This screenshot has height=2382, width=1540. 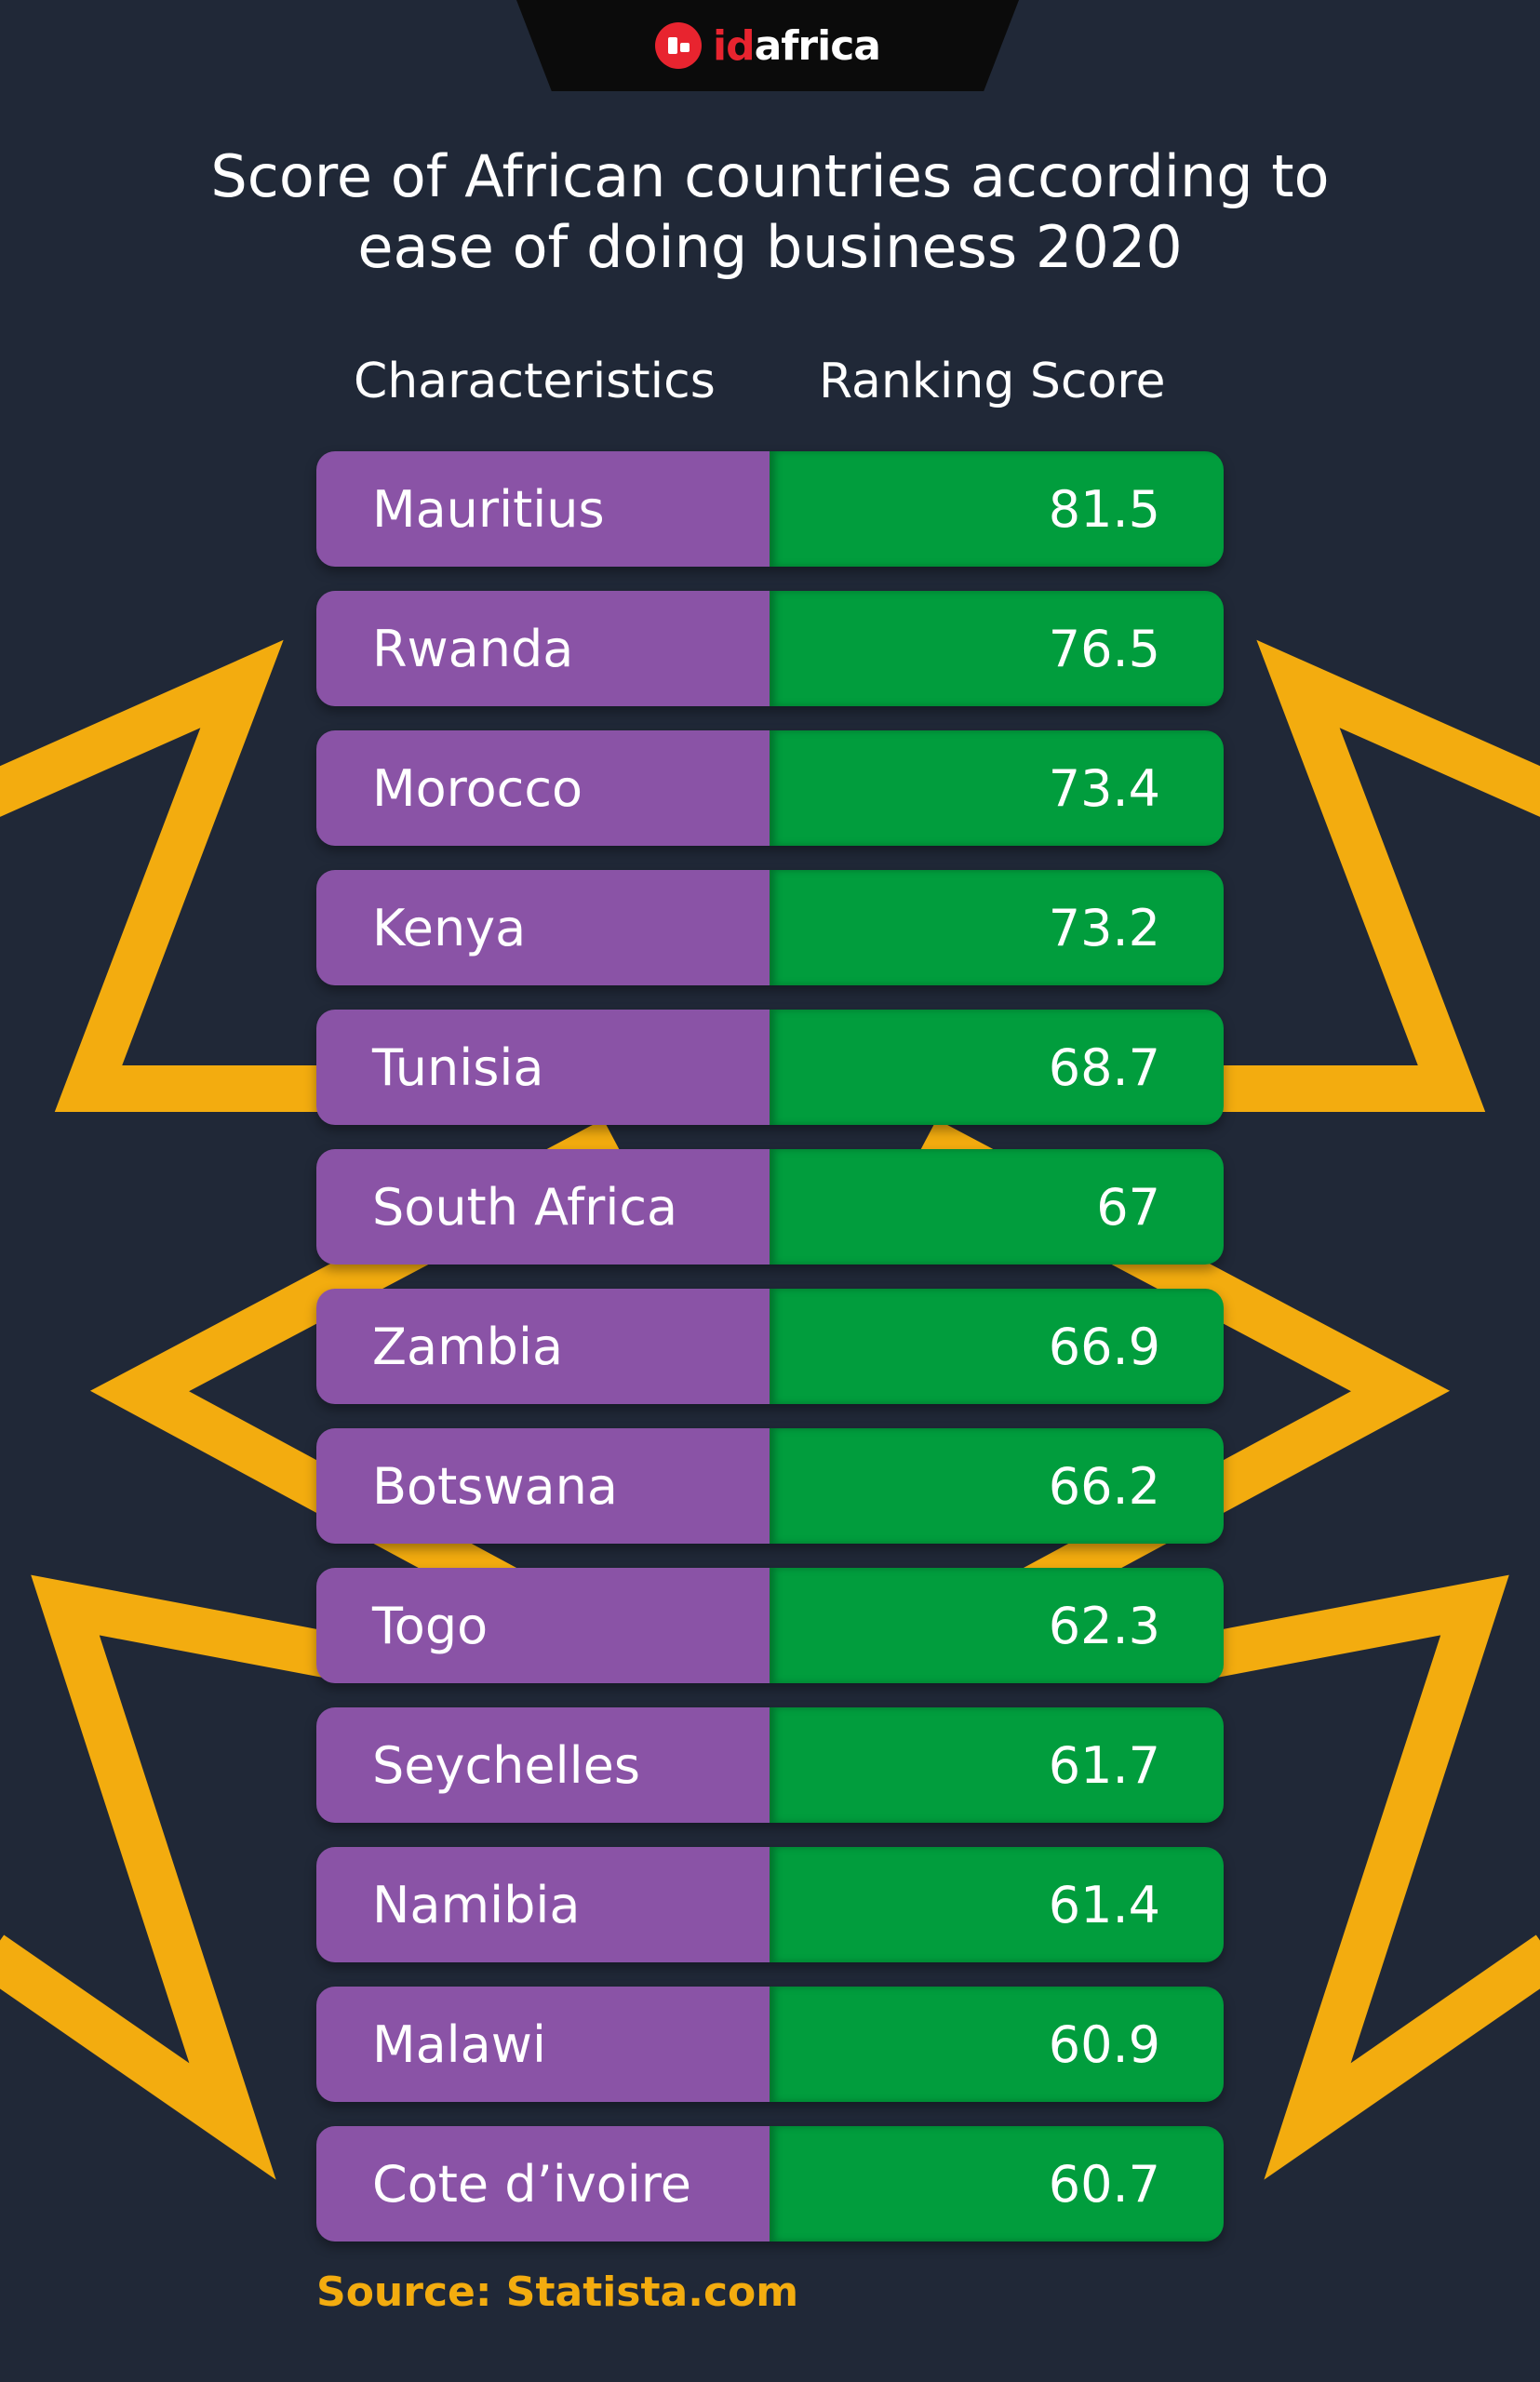 What do you see at coordinates (770, 247) in the screenshot?
I see `chart-title-line-2: ease of doing business 2020` at bounding box center [770, 247].